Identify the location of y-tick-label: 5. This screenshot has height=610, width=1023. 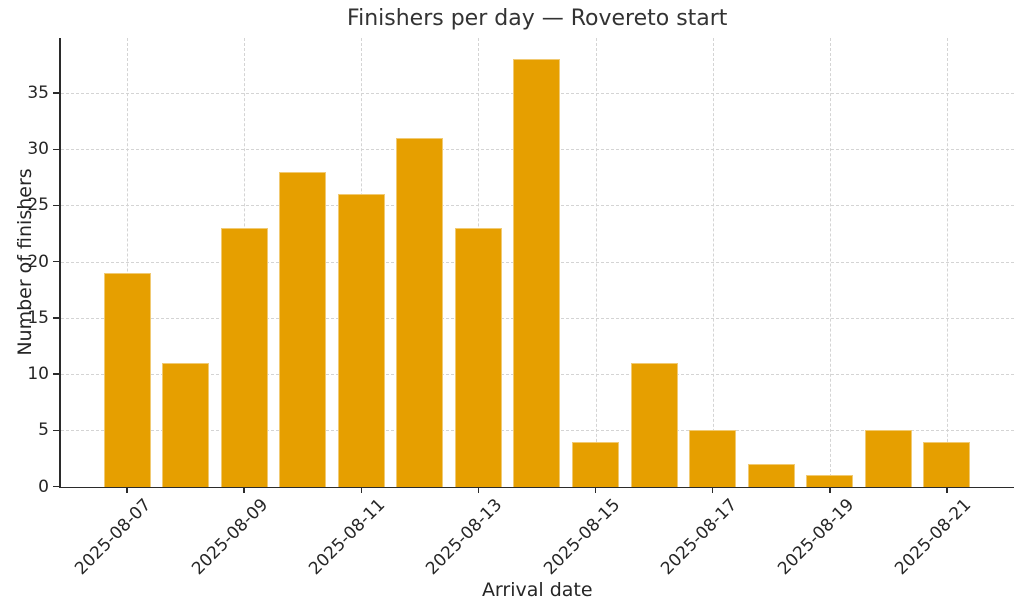
(43, 430).